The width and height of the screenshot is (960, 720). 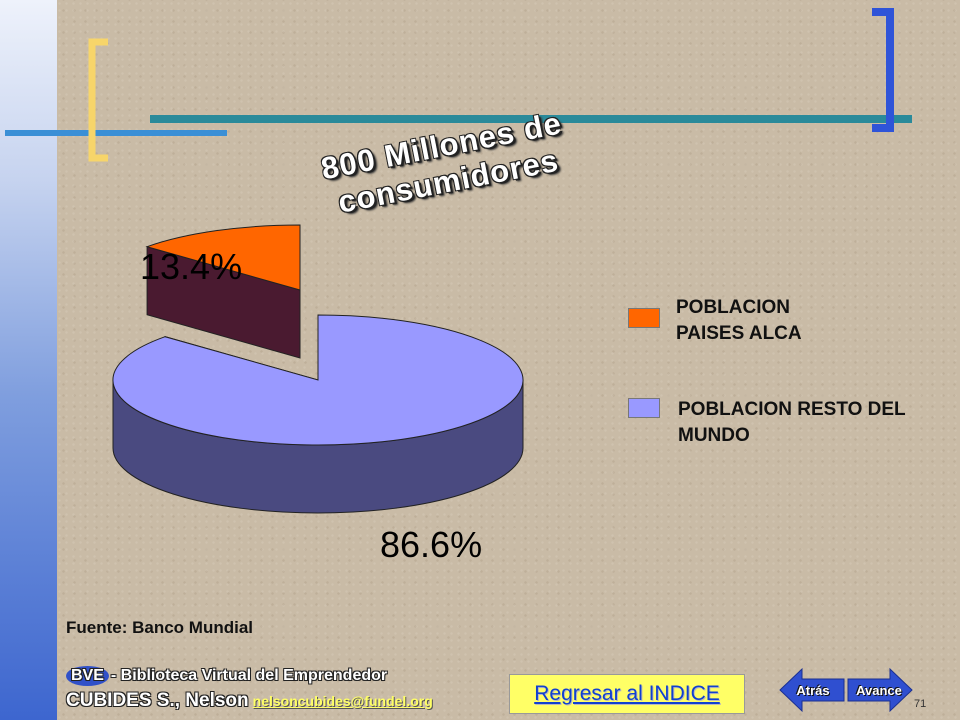 I want to click on next-button-label: Avance, so click(x=879, y=690).